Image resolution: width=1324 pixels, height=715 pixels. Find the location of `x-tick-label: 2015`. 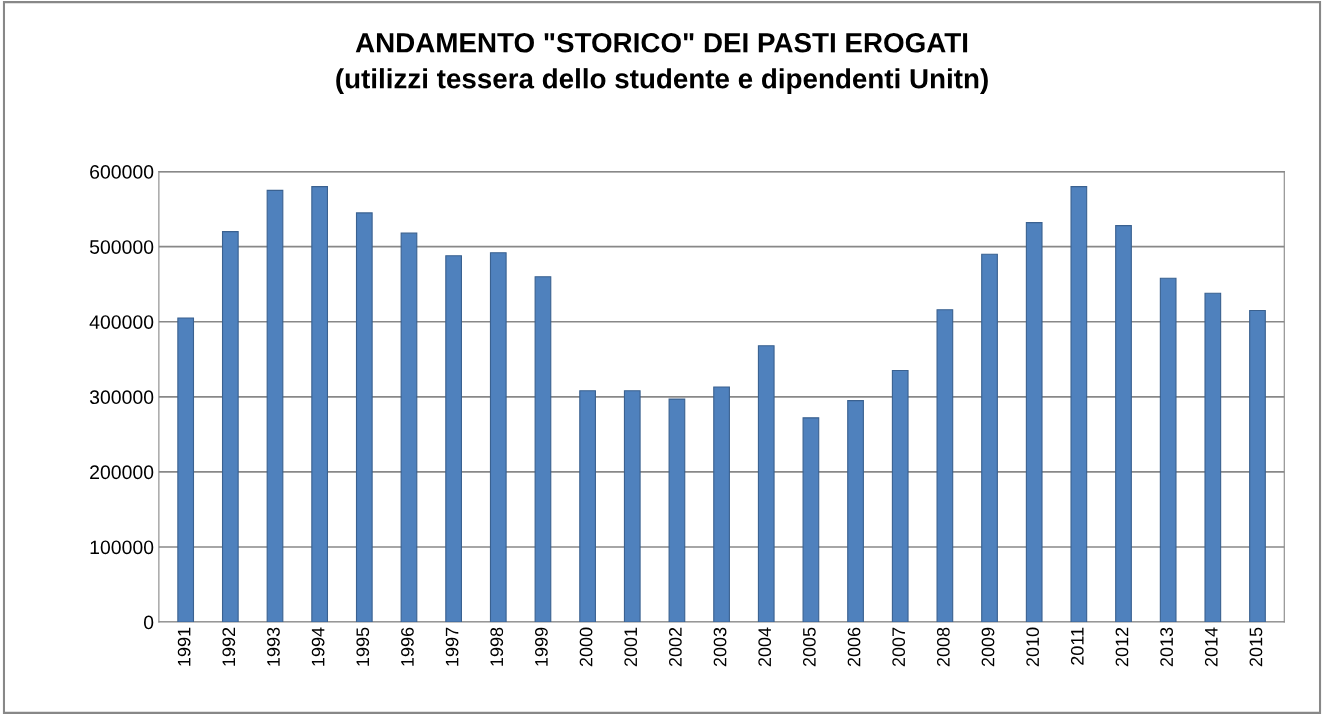

x-tick-label: 2015 is located at coordinates (1256, 647).